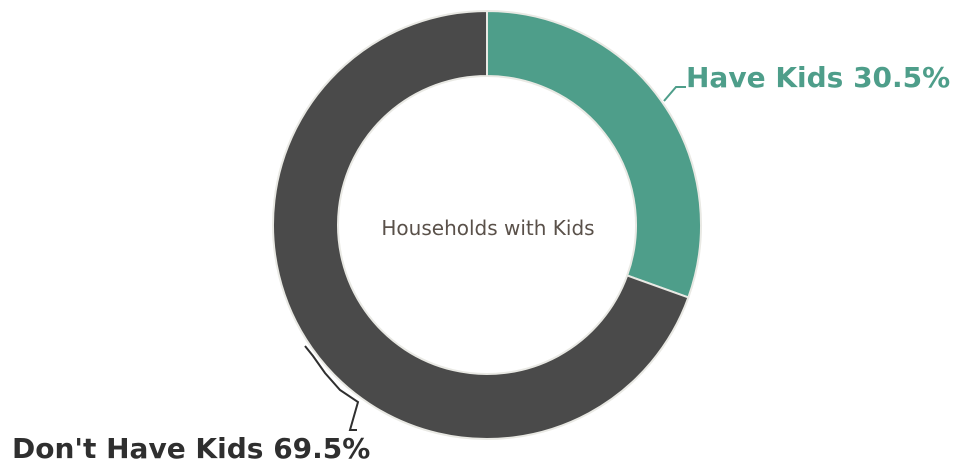 The height and width of the screenshot is (466, 953). I want to click on leader-line-have-kids, so click(674, 94).